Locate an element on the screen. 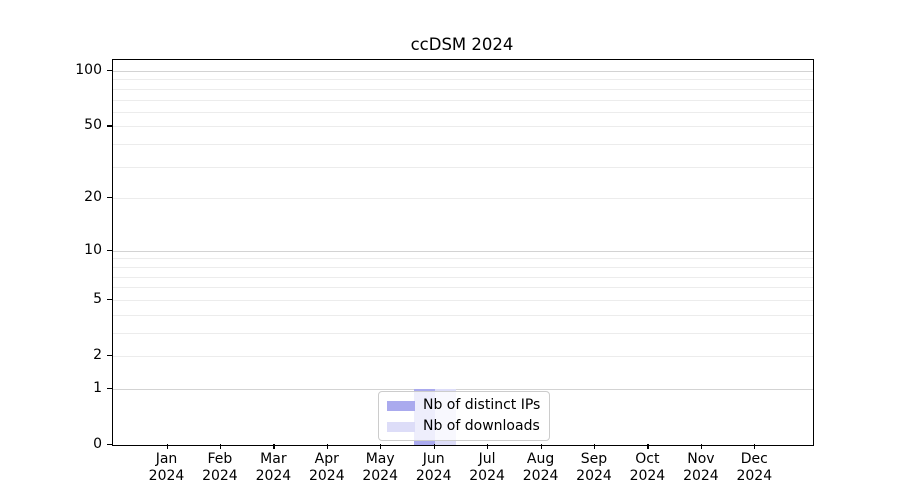 This screenshot has width=900, height=500. y-axis-tick-label: 10 is located at coordinates (93, 249).